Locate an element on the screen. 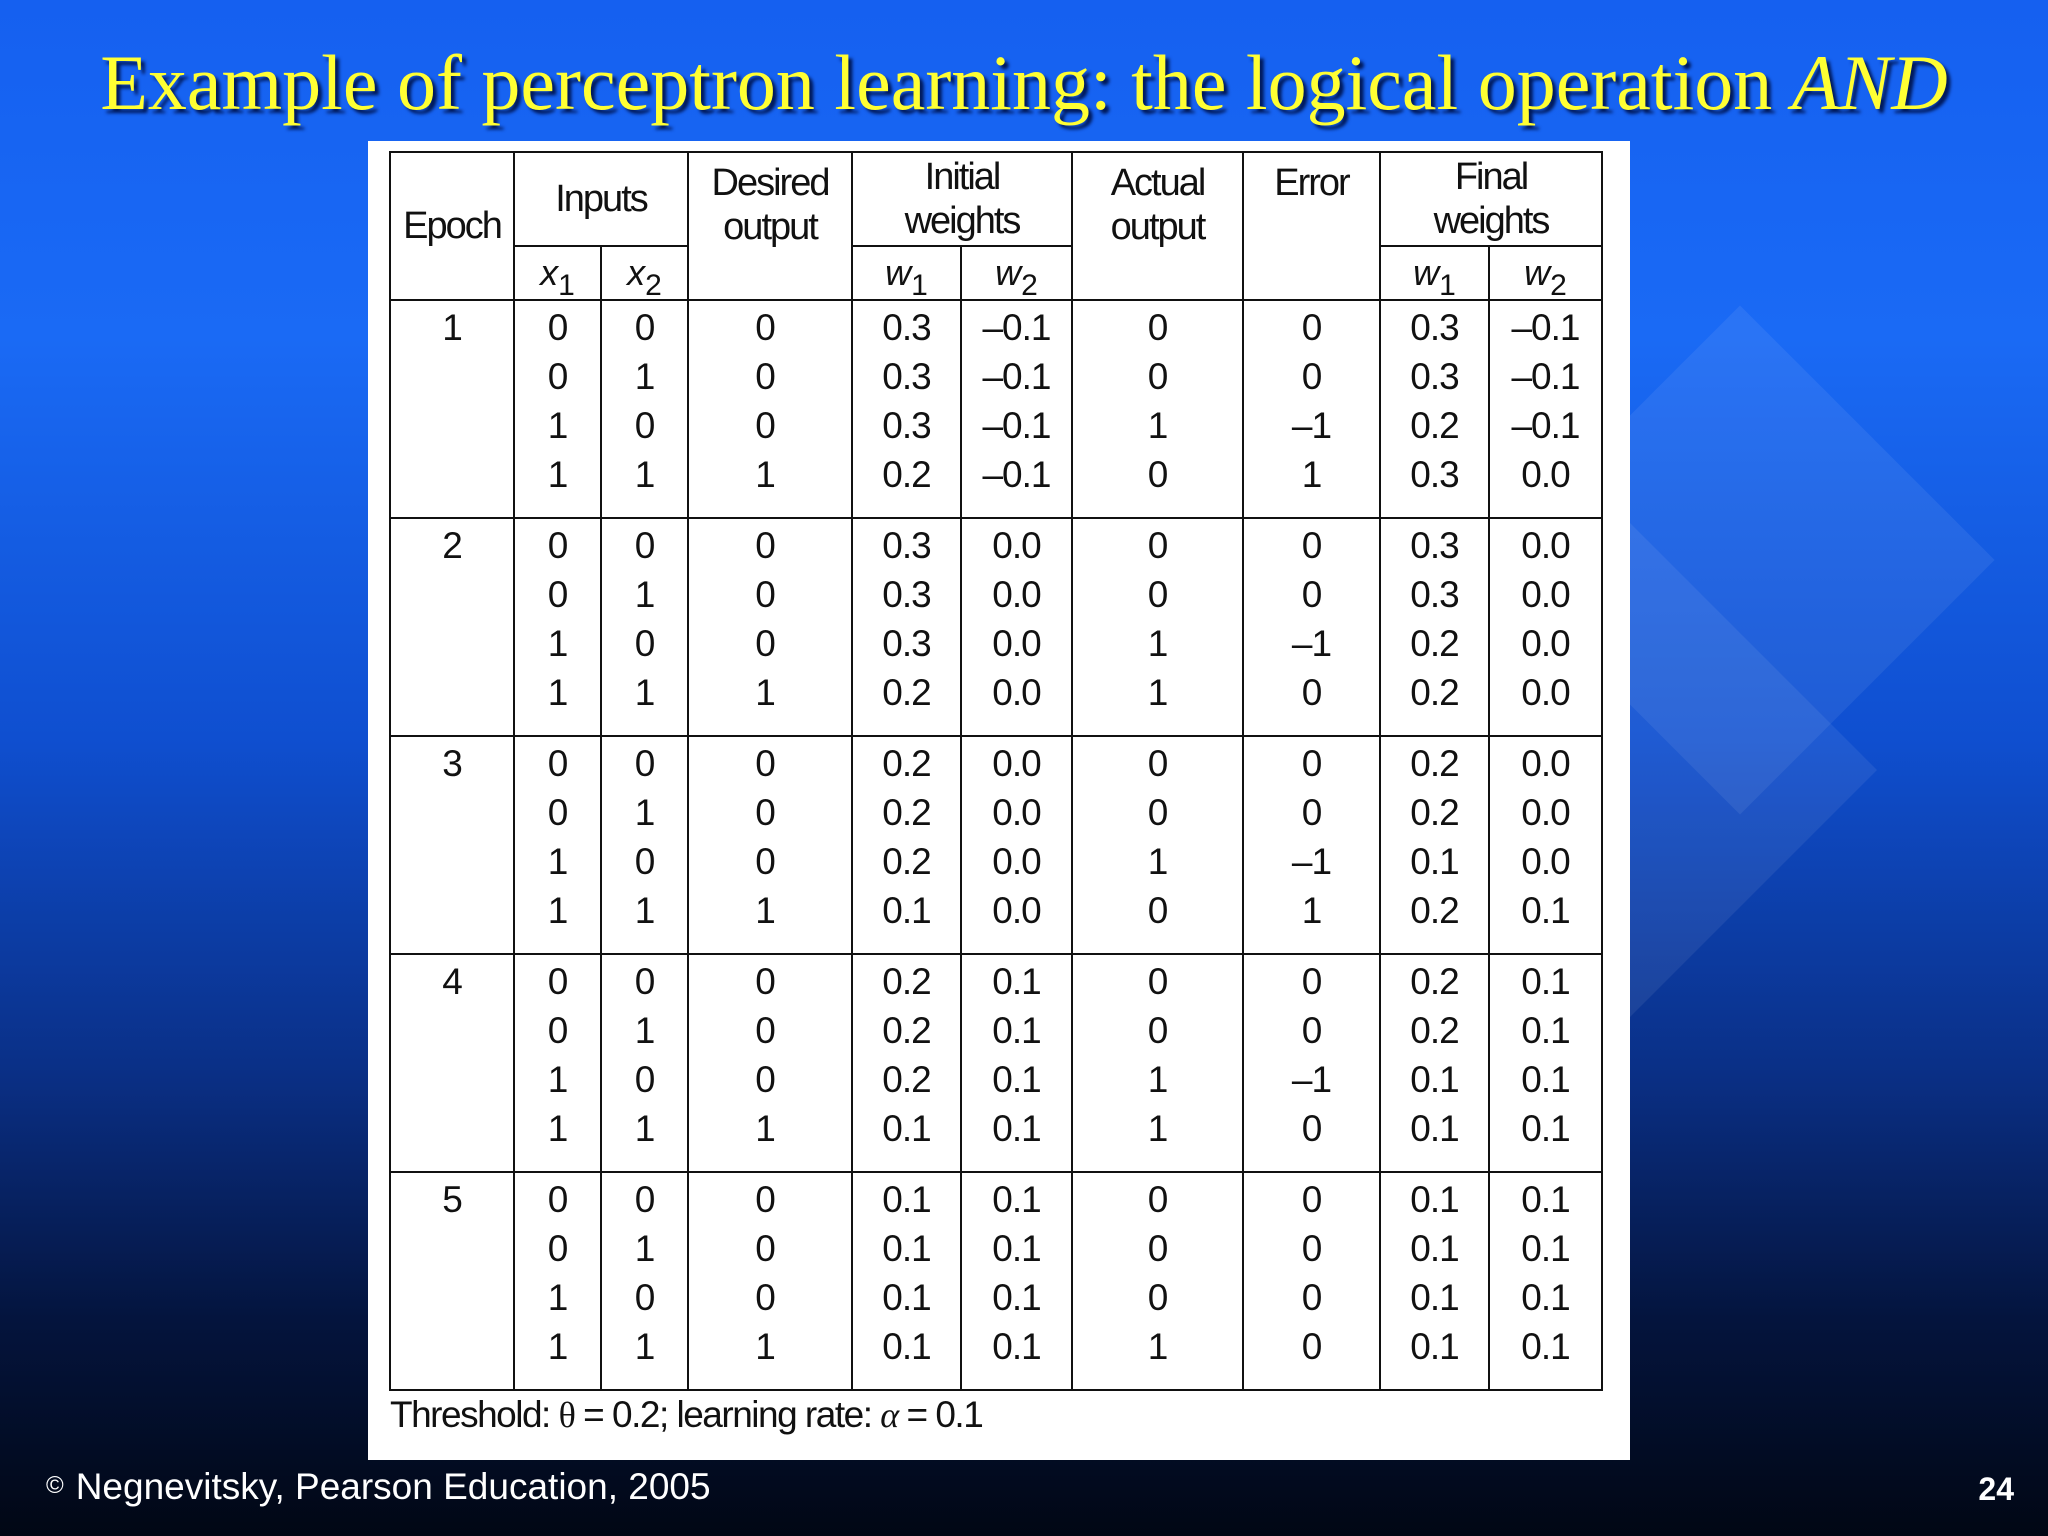 The image size is (2048, 1536). epoch-cell: 1 is located at coordinates (452, 409).